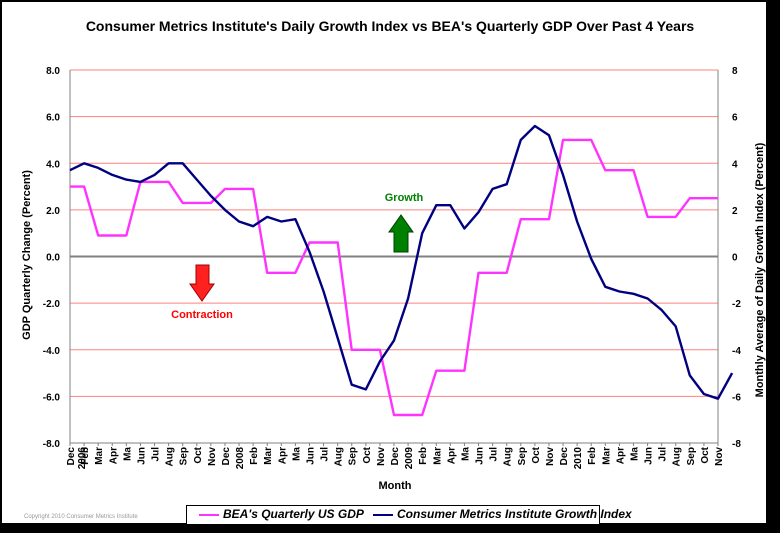 This screenshot has height=533, width=780. I want to click on legend-label-index: Consumer Metrics Institute Growth Index, so click(514, 514).